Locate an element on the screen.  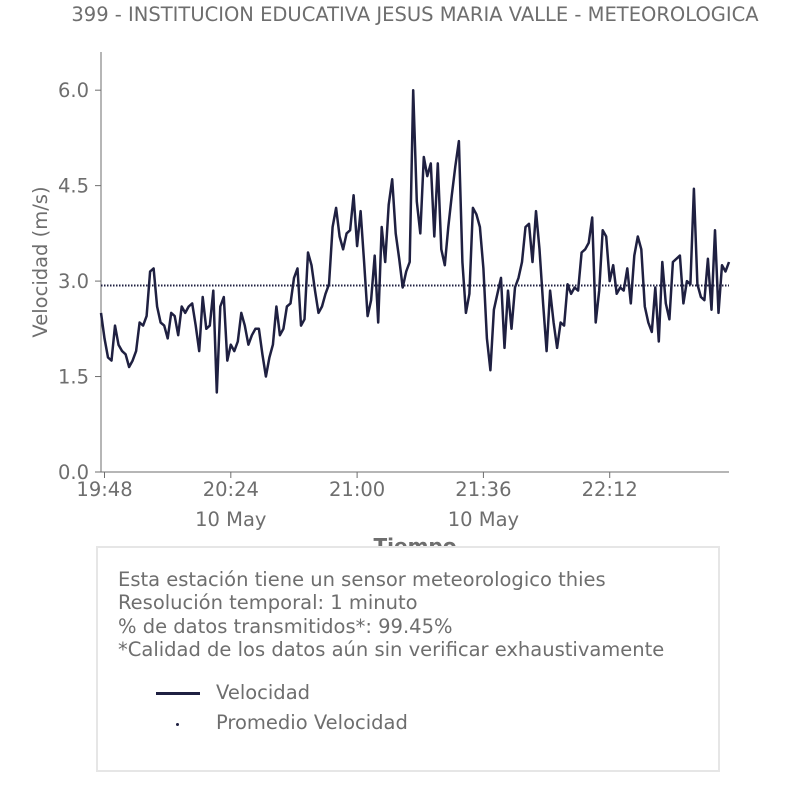
x-tick-label: 20:24 is located at coordinates (231, 489).